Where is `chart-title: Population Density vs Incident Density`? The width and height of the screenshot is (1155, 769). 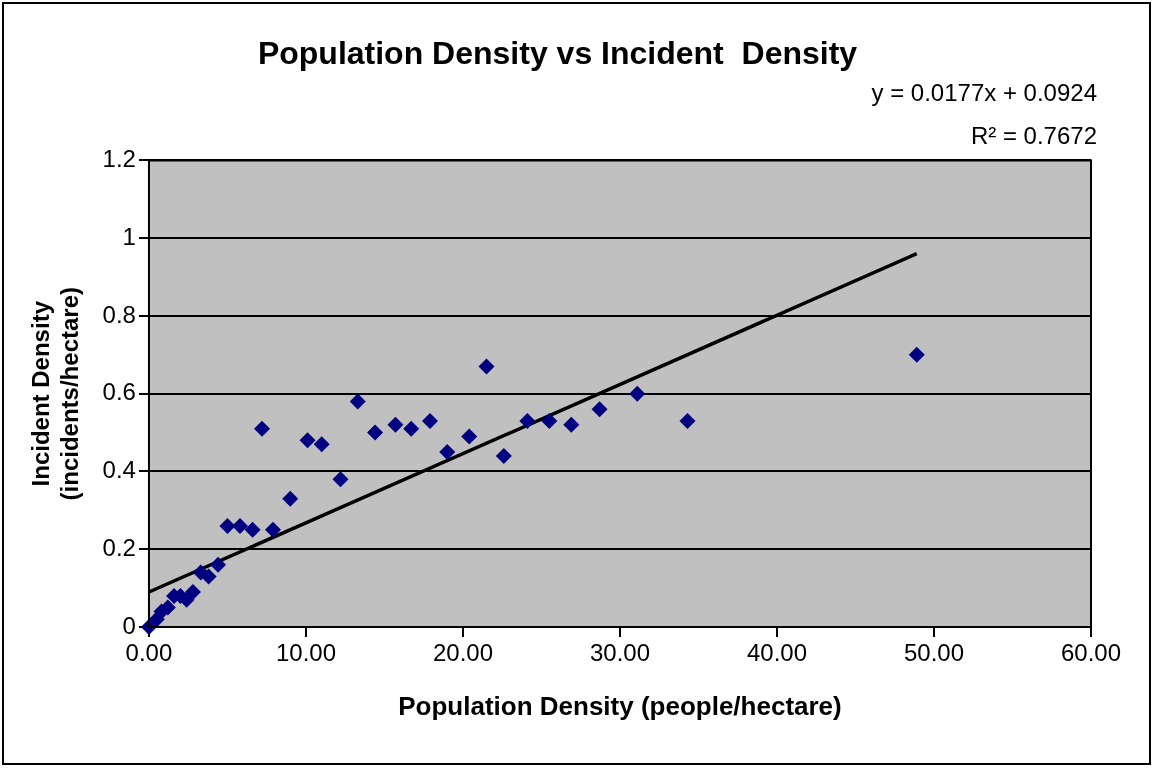 chart-title: Population Density vs Incident Density is located at coordinates (557, 53).